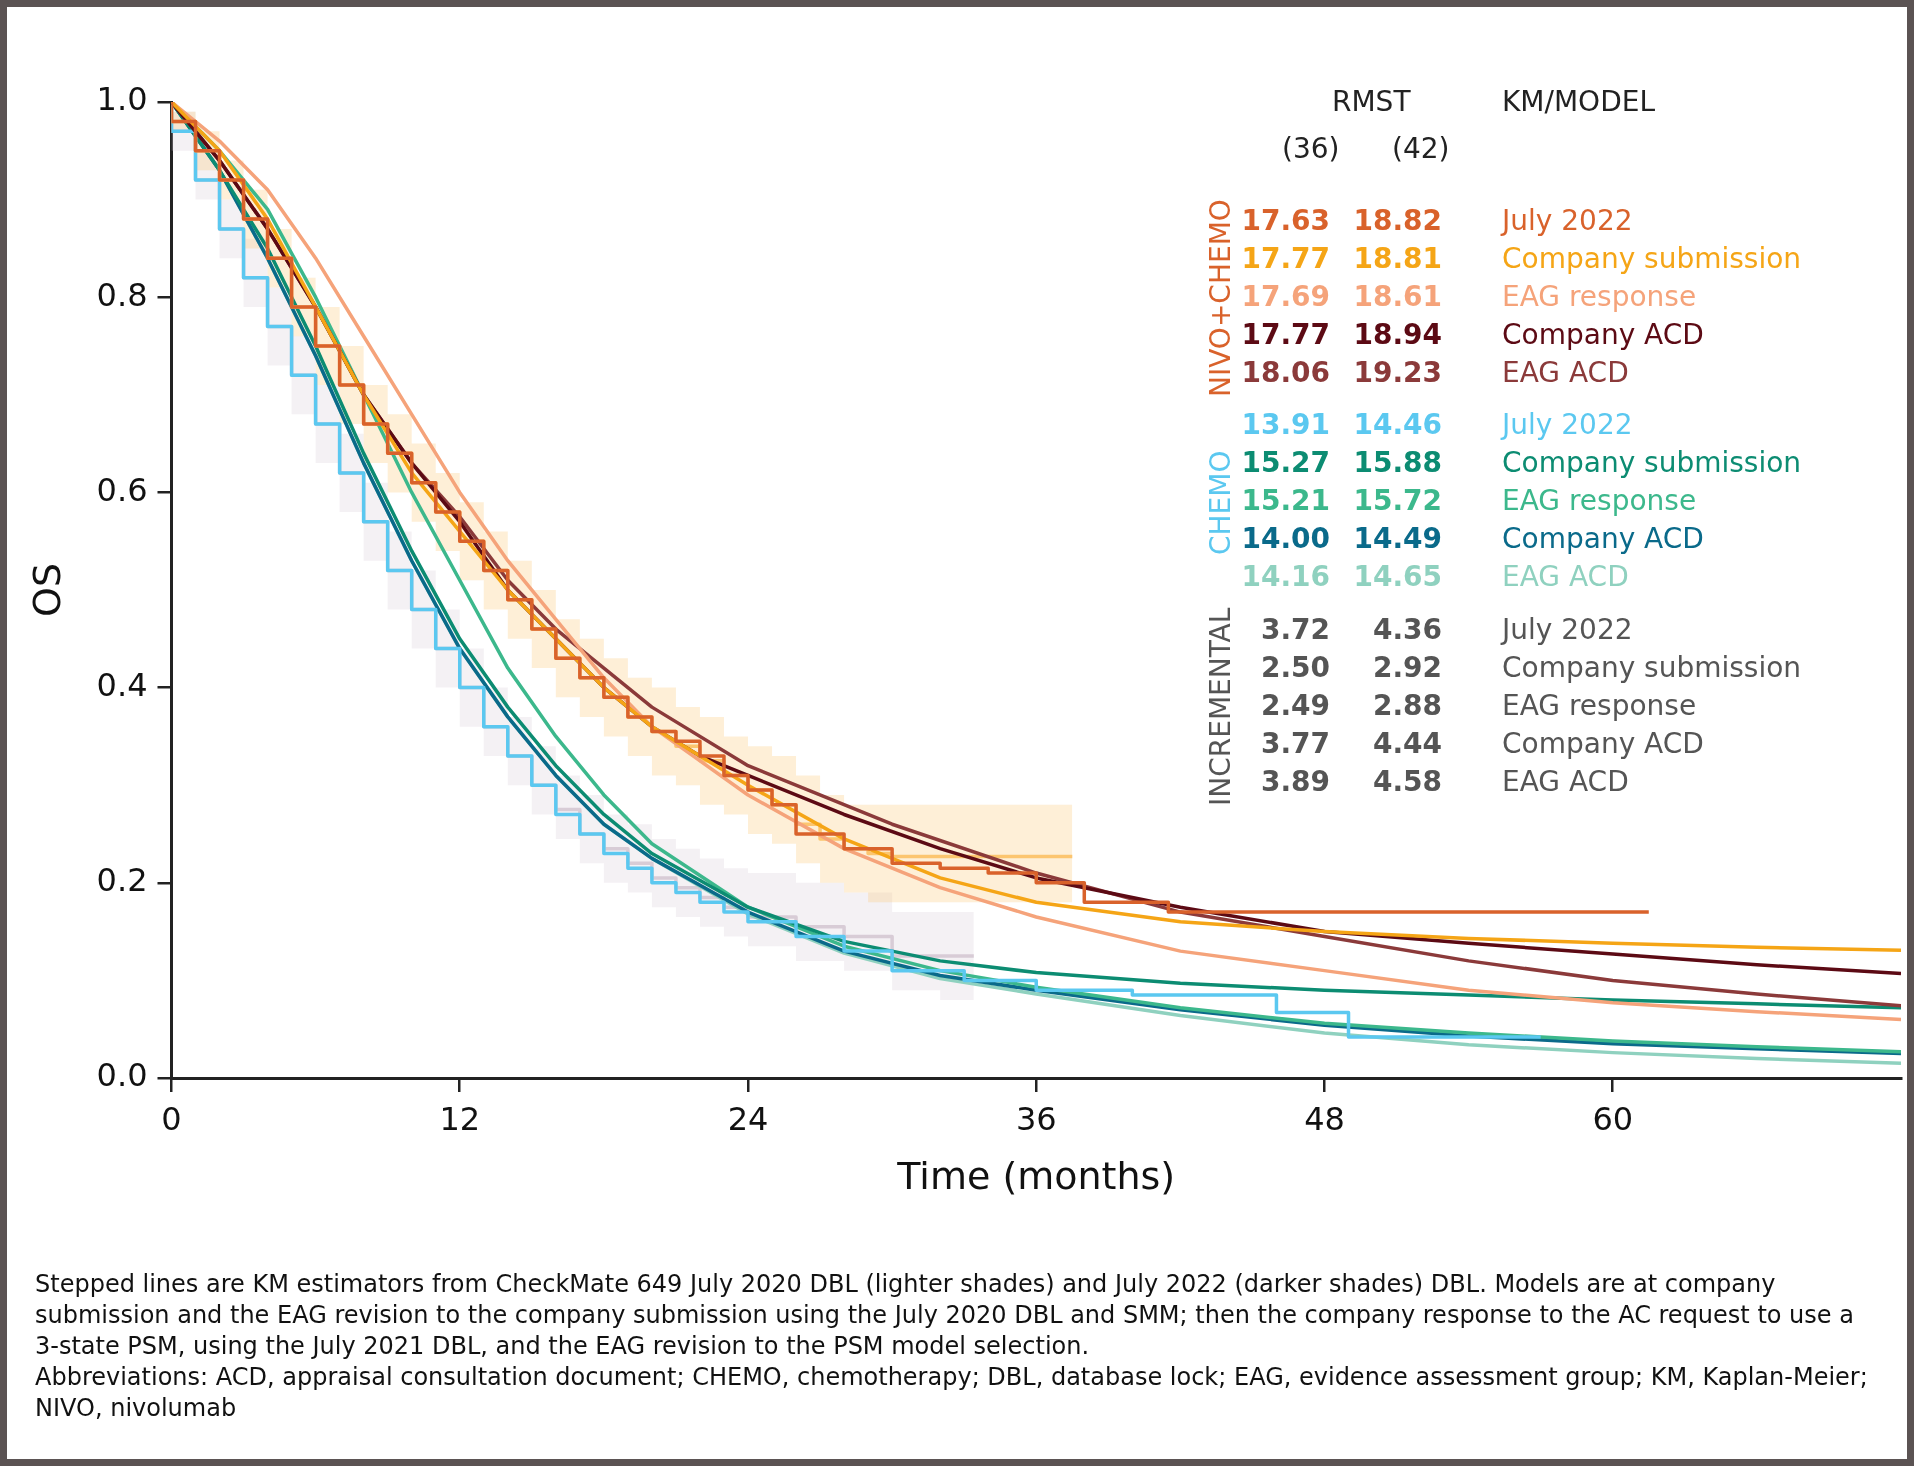  Describe the element at coordinates (1285, 500) in the screenshot. I see `annotation: 15.21` at that location.